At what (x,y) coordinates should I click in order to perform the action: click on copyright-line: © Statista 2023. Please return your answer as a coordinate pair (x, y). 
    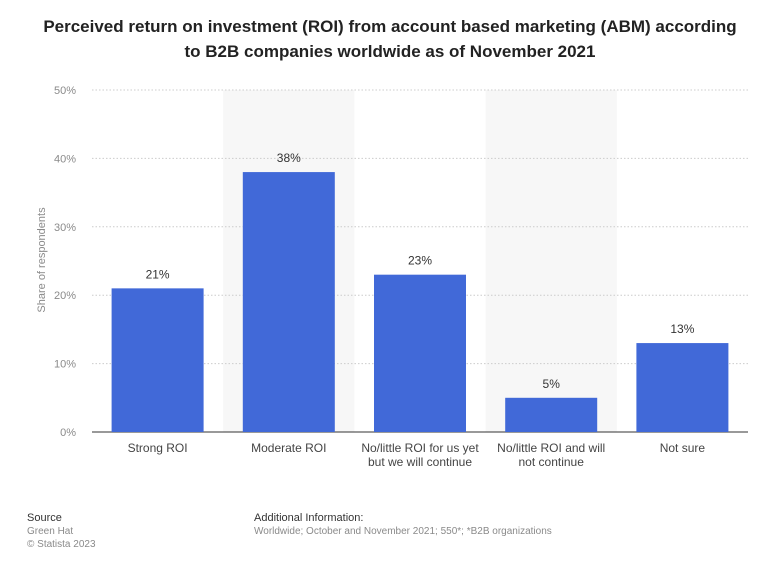
    Looking at the image, I should click on (61, 544).